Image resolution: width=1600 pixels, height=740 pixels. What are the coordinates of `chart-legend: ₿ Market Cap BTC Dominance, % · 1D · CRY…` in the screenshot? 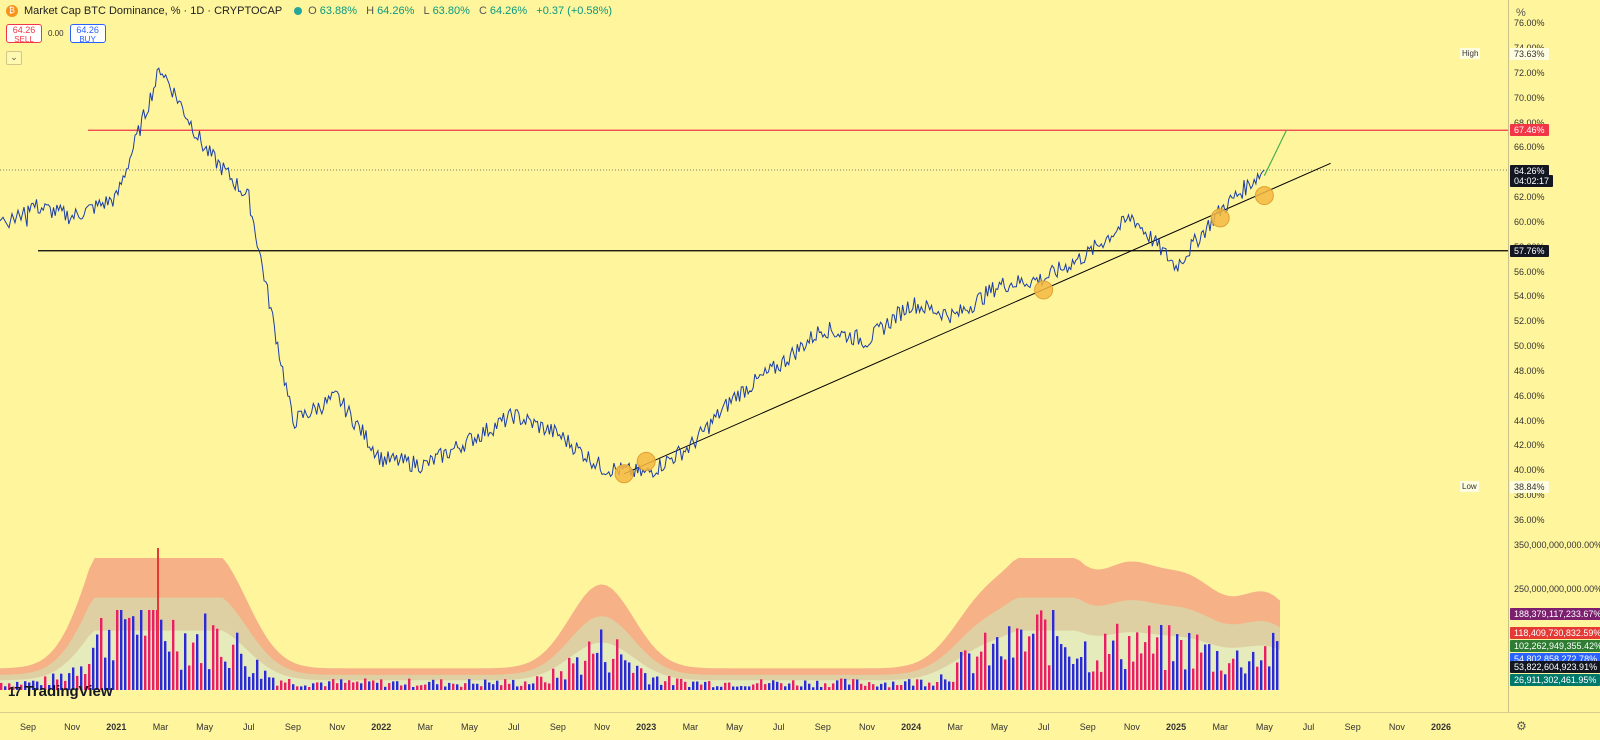 It's located at (310, 11).